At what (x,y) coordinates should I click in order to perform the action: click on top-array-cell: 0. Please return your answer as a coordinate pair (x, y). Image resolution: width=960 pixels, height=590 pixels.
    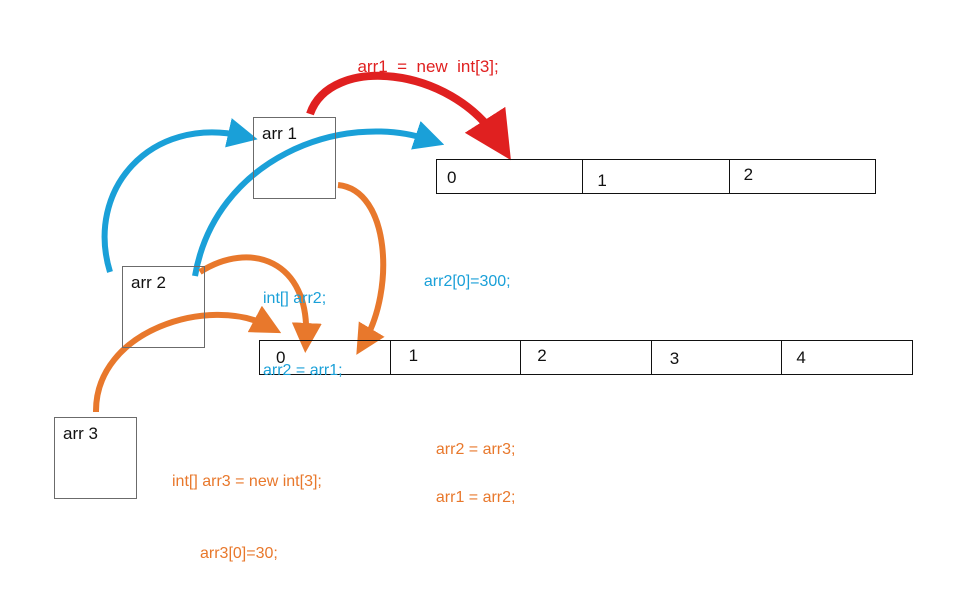
    Looking at the image, I should click on (510, 176).